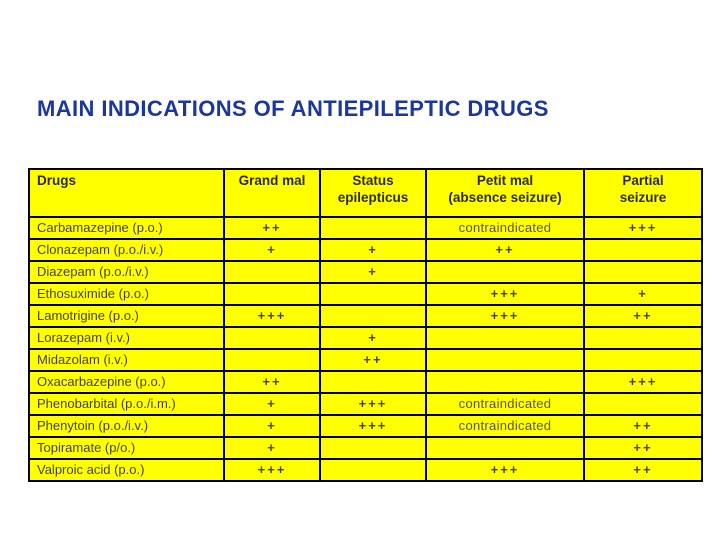 The height and width of the screenshot is (540, 720). What do you see at coordinates (126, 470) in the screenshot?
I see `drug-name-cell: Valproic acid (p.o.)` at bounding box center [126, 470].